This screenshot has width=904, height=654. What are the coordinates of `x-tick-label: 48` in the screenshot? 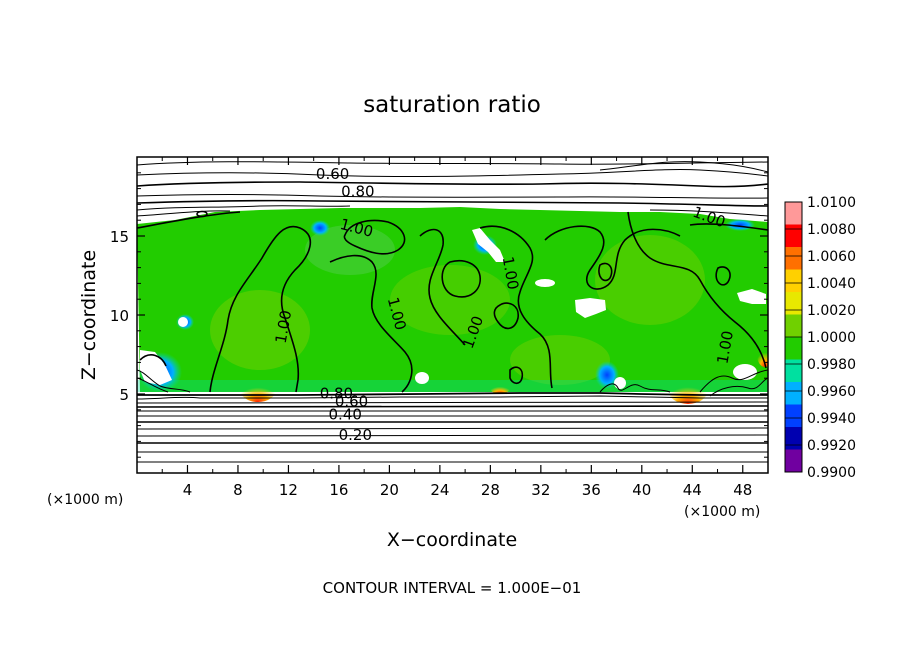 It's located at (742, 490).